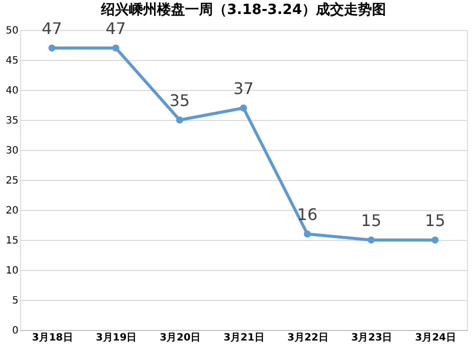 The image size is (472, 347). Describe the element at coordinates (12, 31) in the screenshot. I see `y-tick-label: 50` at that location.